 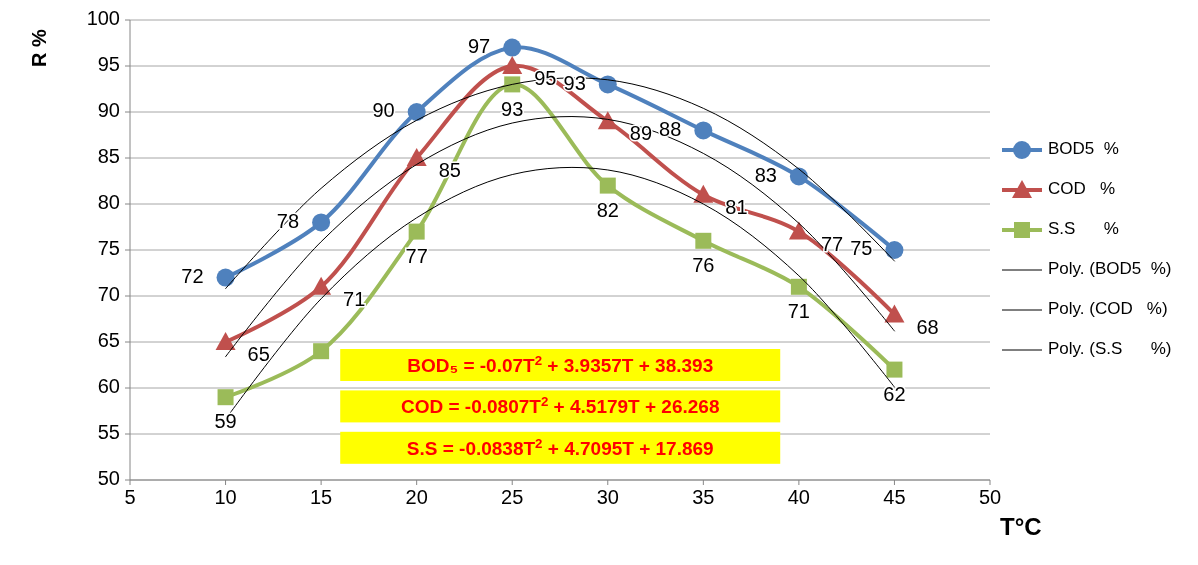 What do you see at coordinates (225, 497) in the screenshot?
I see `x-tick-label: 10` at bounding box center [225, 497].